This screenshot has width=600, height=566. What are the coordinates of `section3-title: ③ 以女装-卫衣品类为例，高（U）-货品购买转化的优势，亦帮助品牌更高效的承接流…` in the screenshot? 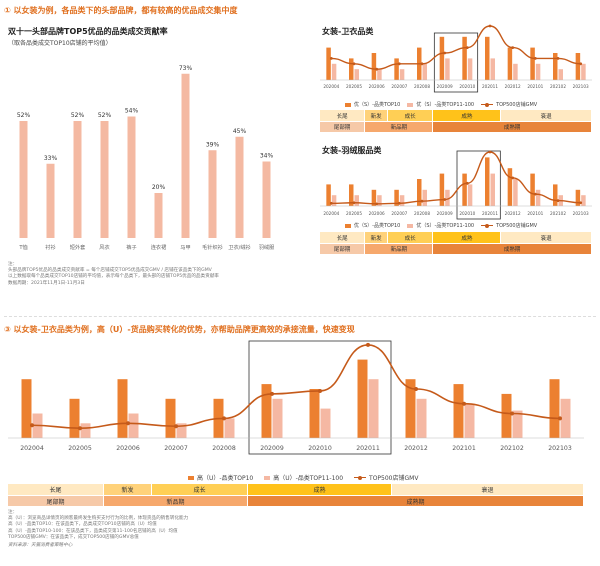 It's located at (179, 329).